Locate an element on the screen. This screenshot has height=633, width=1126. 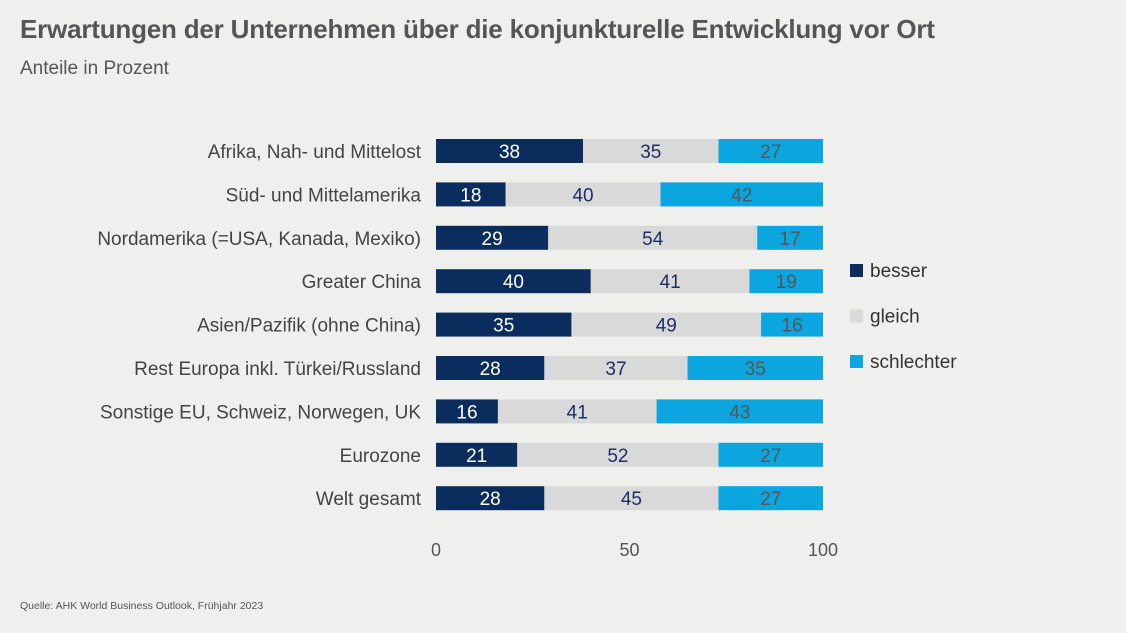
legend-label-schlechter: schlechter is located at coordinates (913, 362).